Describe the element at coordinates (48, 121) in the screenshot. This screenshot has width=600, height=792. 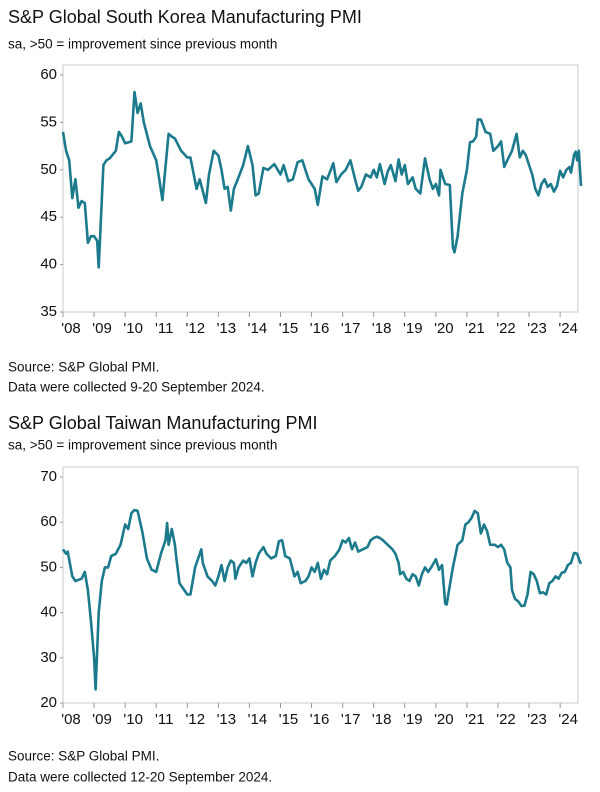
I see `y-tick-label: 55` at that location.